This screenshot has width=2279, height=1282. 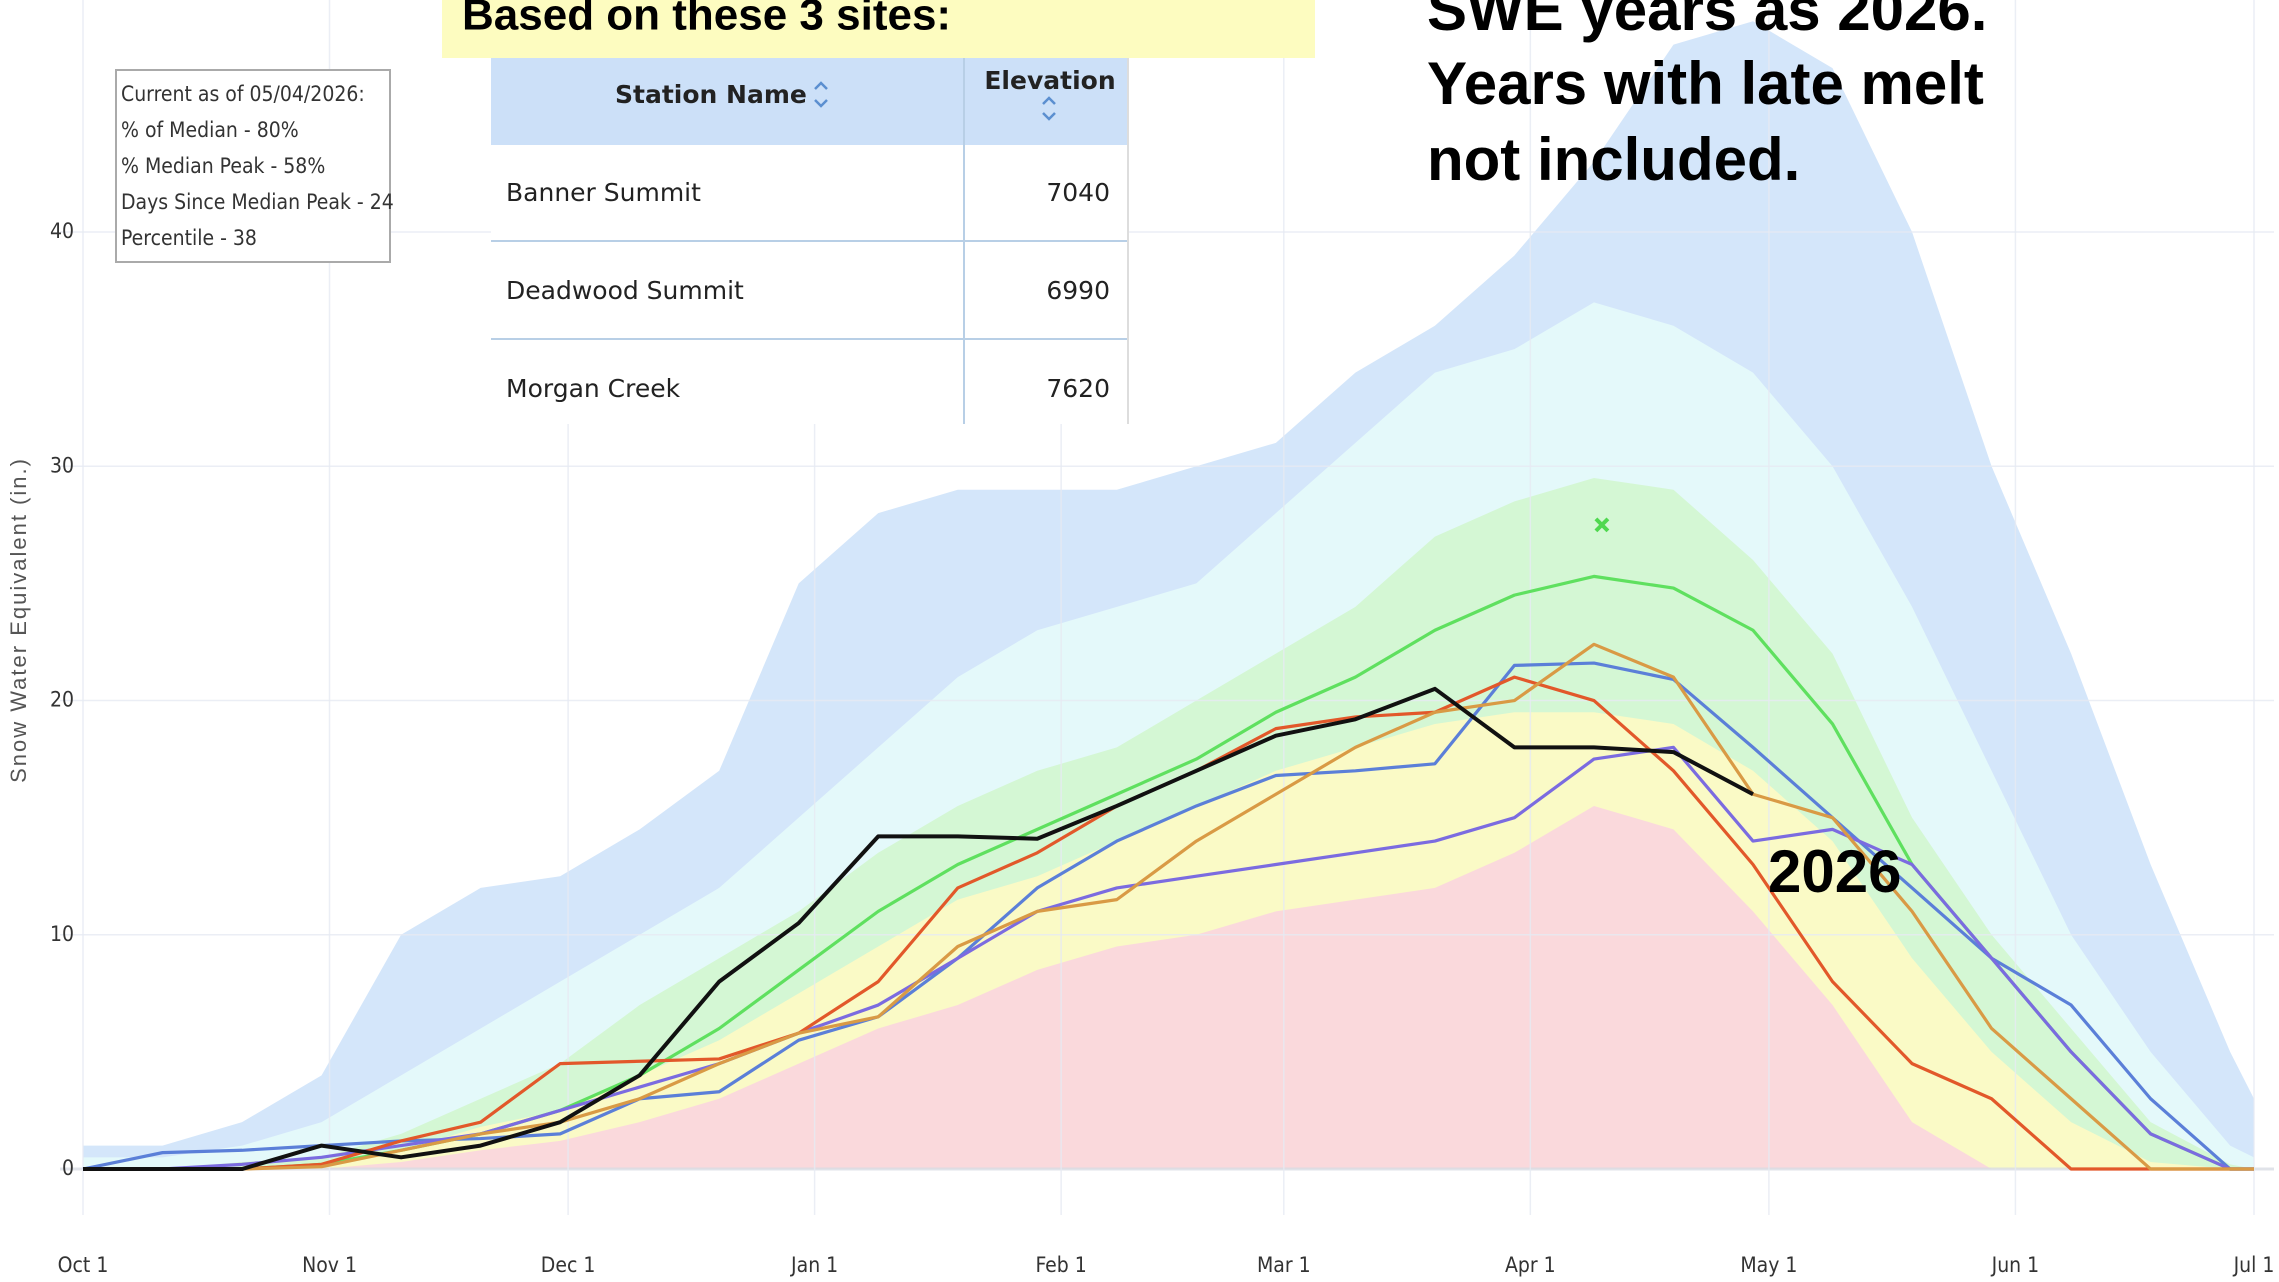 What do you see at coordinates (223, 166) in the screenshot?
I see `info-line: % Median Peak - 58%` at bounding box center [223, 166].